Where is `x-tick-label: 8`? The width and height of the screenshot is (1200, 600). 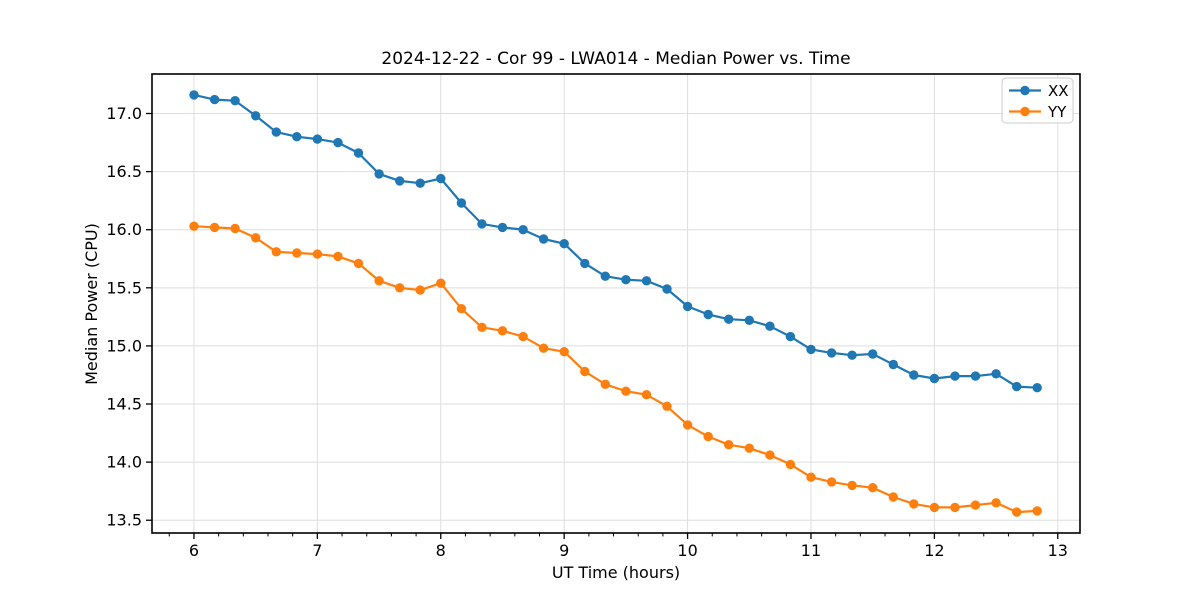
x-tick-label: 8 is located at coordinates (441, 550).